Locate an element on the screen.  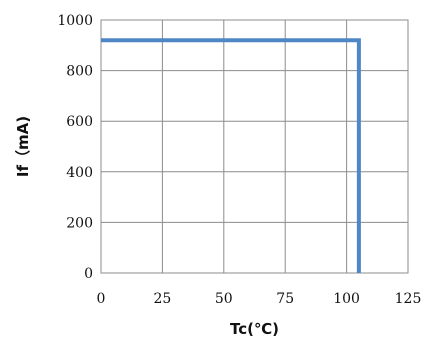
x-axis-title: Tc(℃) is located at coordinates (254, 329).